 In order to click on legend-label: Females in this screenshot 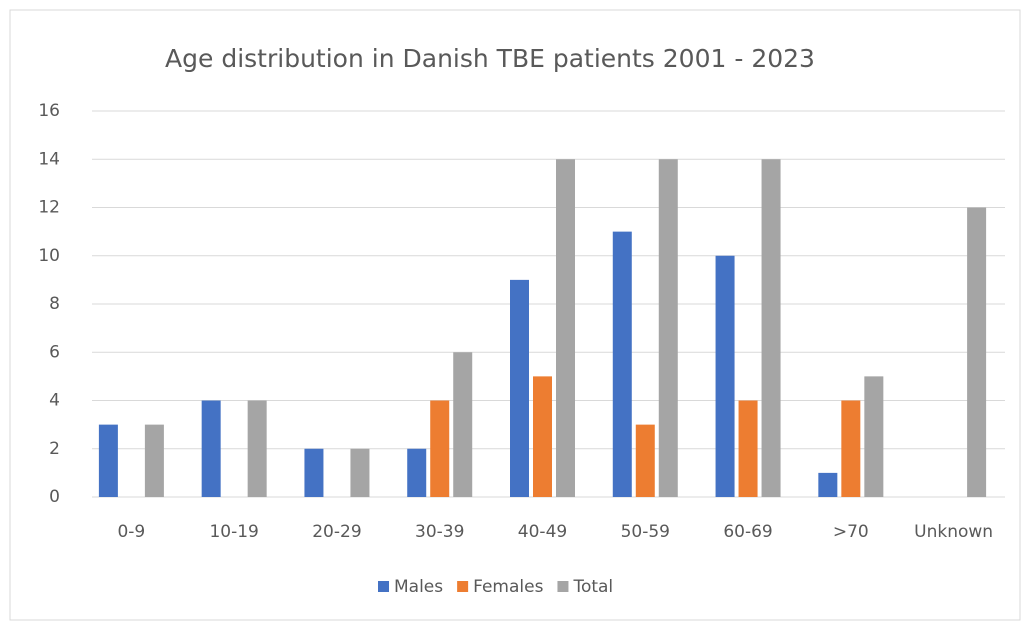, I will do `click(508, 587)`.